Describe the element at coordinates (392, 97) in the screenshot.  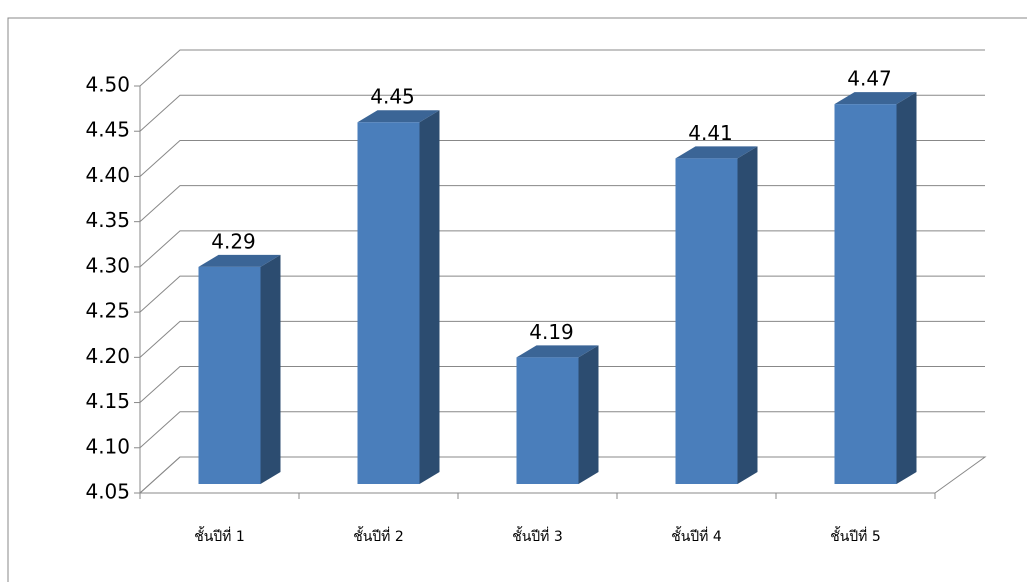
I see `value-label: 4.45` at that location.